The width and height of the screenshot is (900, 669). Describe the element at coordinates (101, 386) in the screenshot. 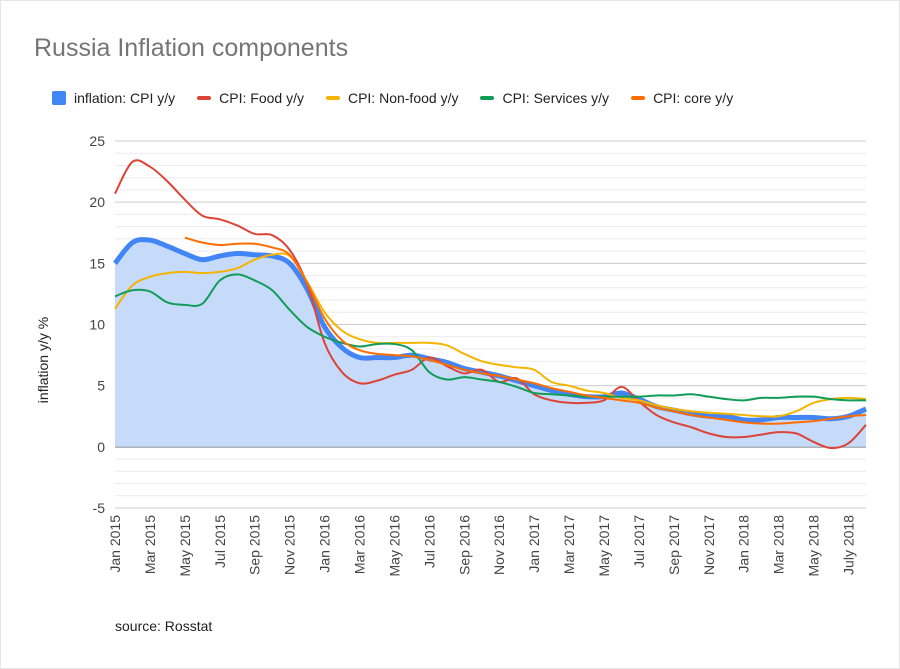

I see `y-tick-label: 5` at that location.